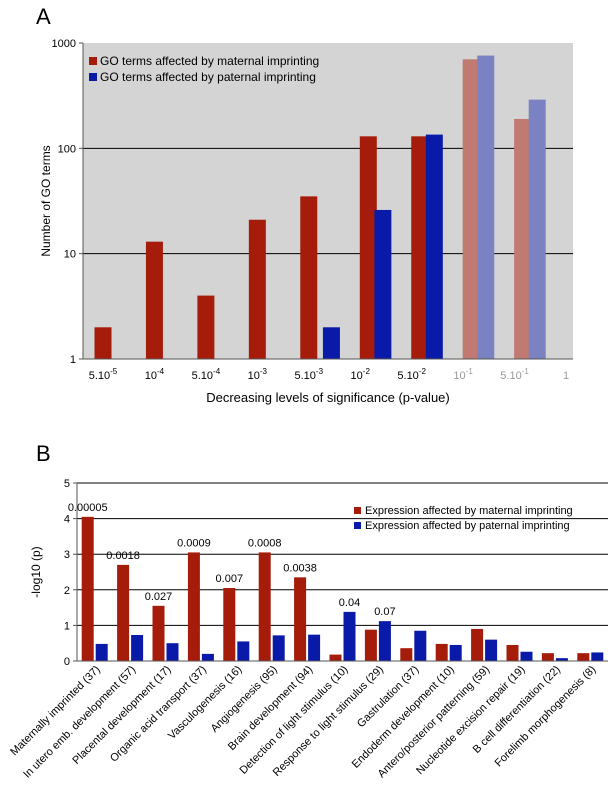  I want to click on data-label: 0.04, so click(349, 603).